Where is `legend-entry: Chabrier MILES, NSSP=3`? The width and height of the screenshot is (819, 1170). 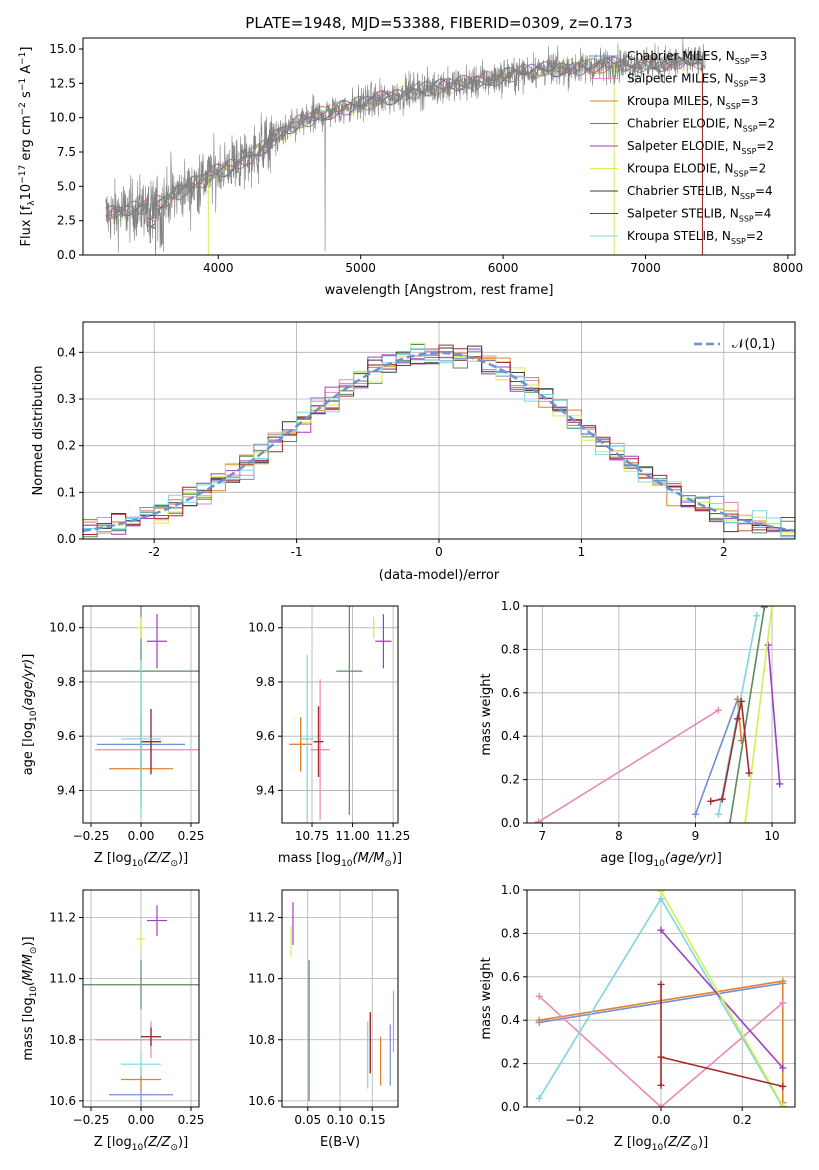 legend-entry: Chabrier MILES, NSSP=3 is located at coordinates (697, 57).